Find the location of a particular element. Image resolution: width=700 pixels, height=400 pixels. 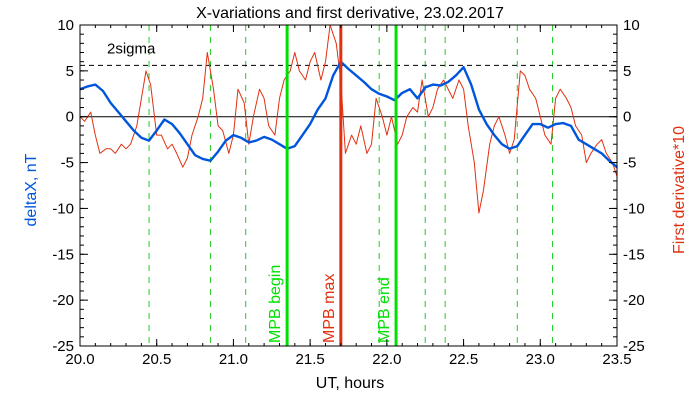

y-tick-label-left: 10 is located at coordinates (65, 25).